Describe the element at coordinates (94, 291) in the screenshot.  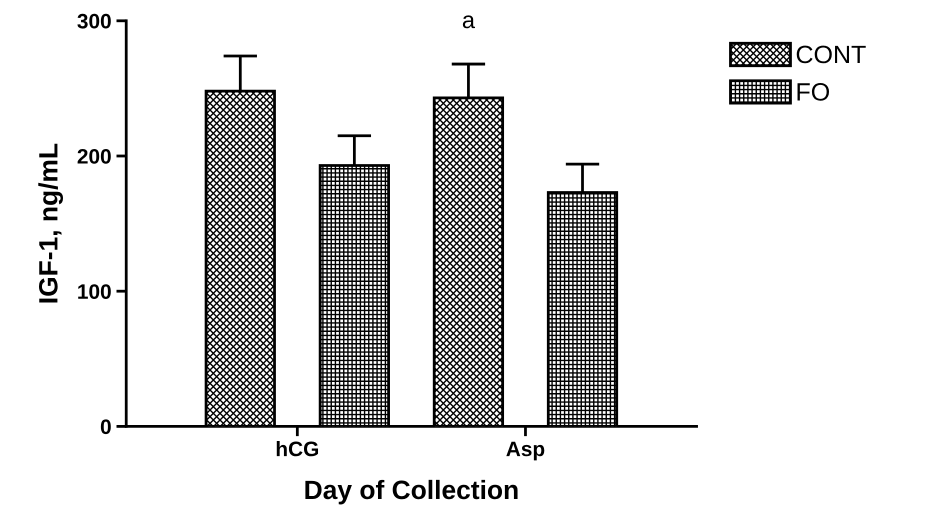
I see `y-tick-label: 100` at that location.